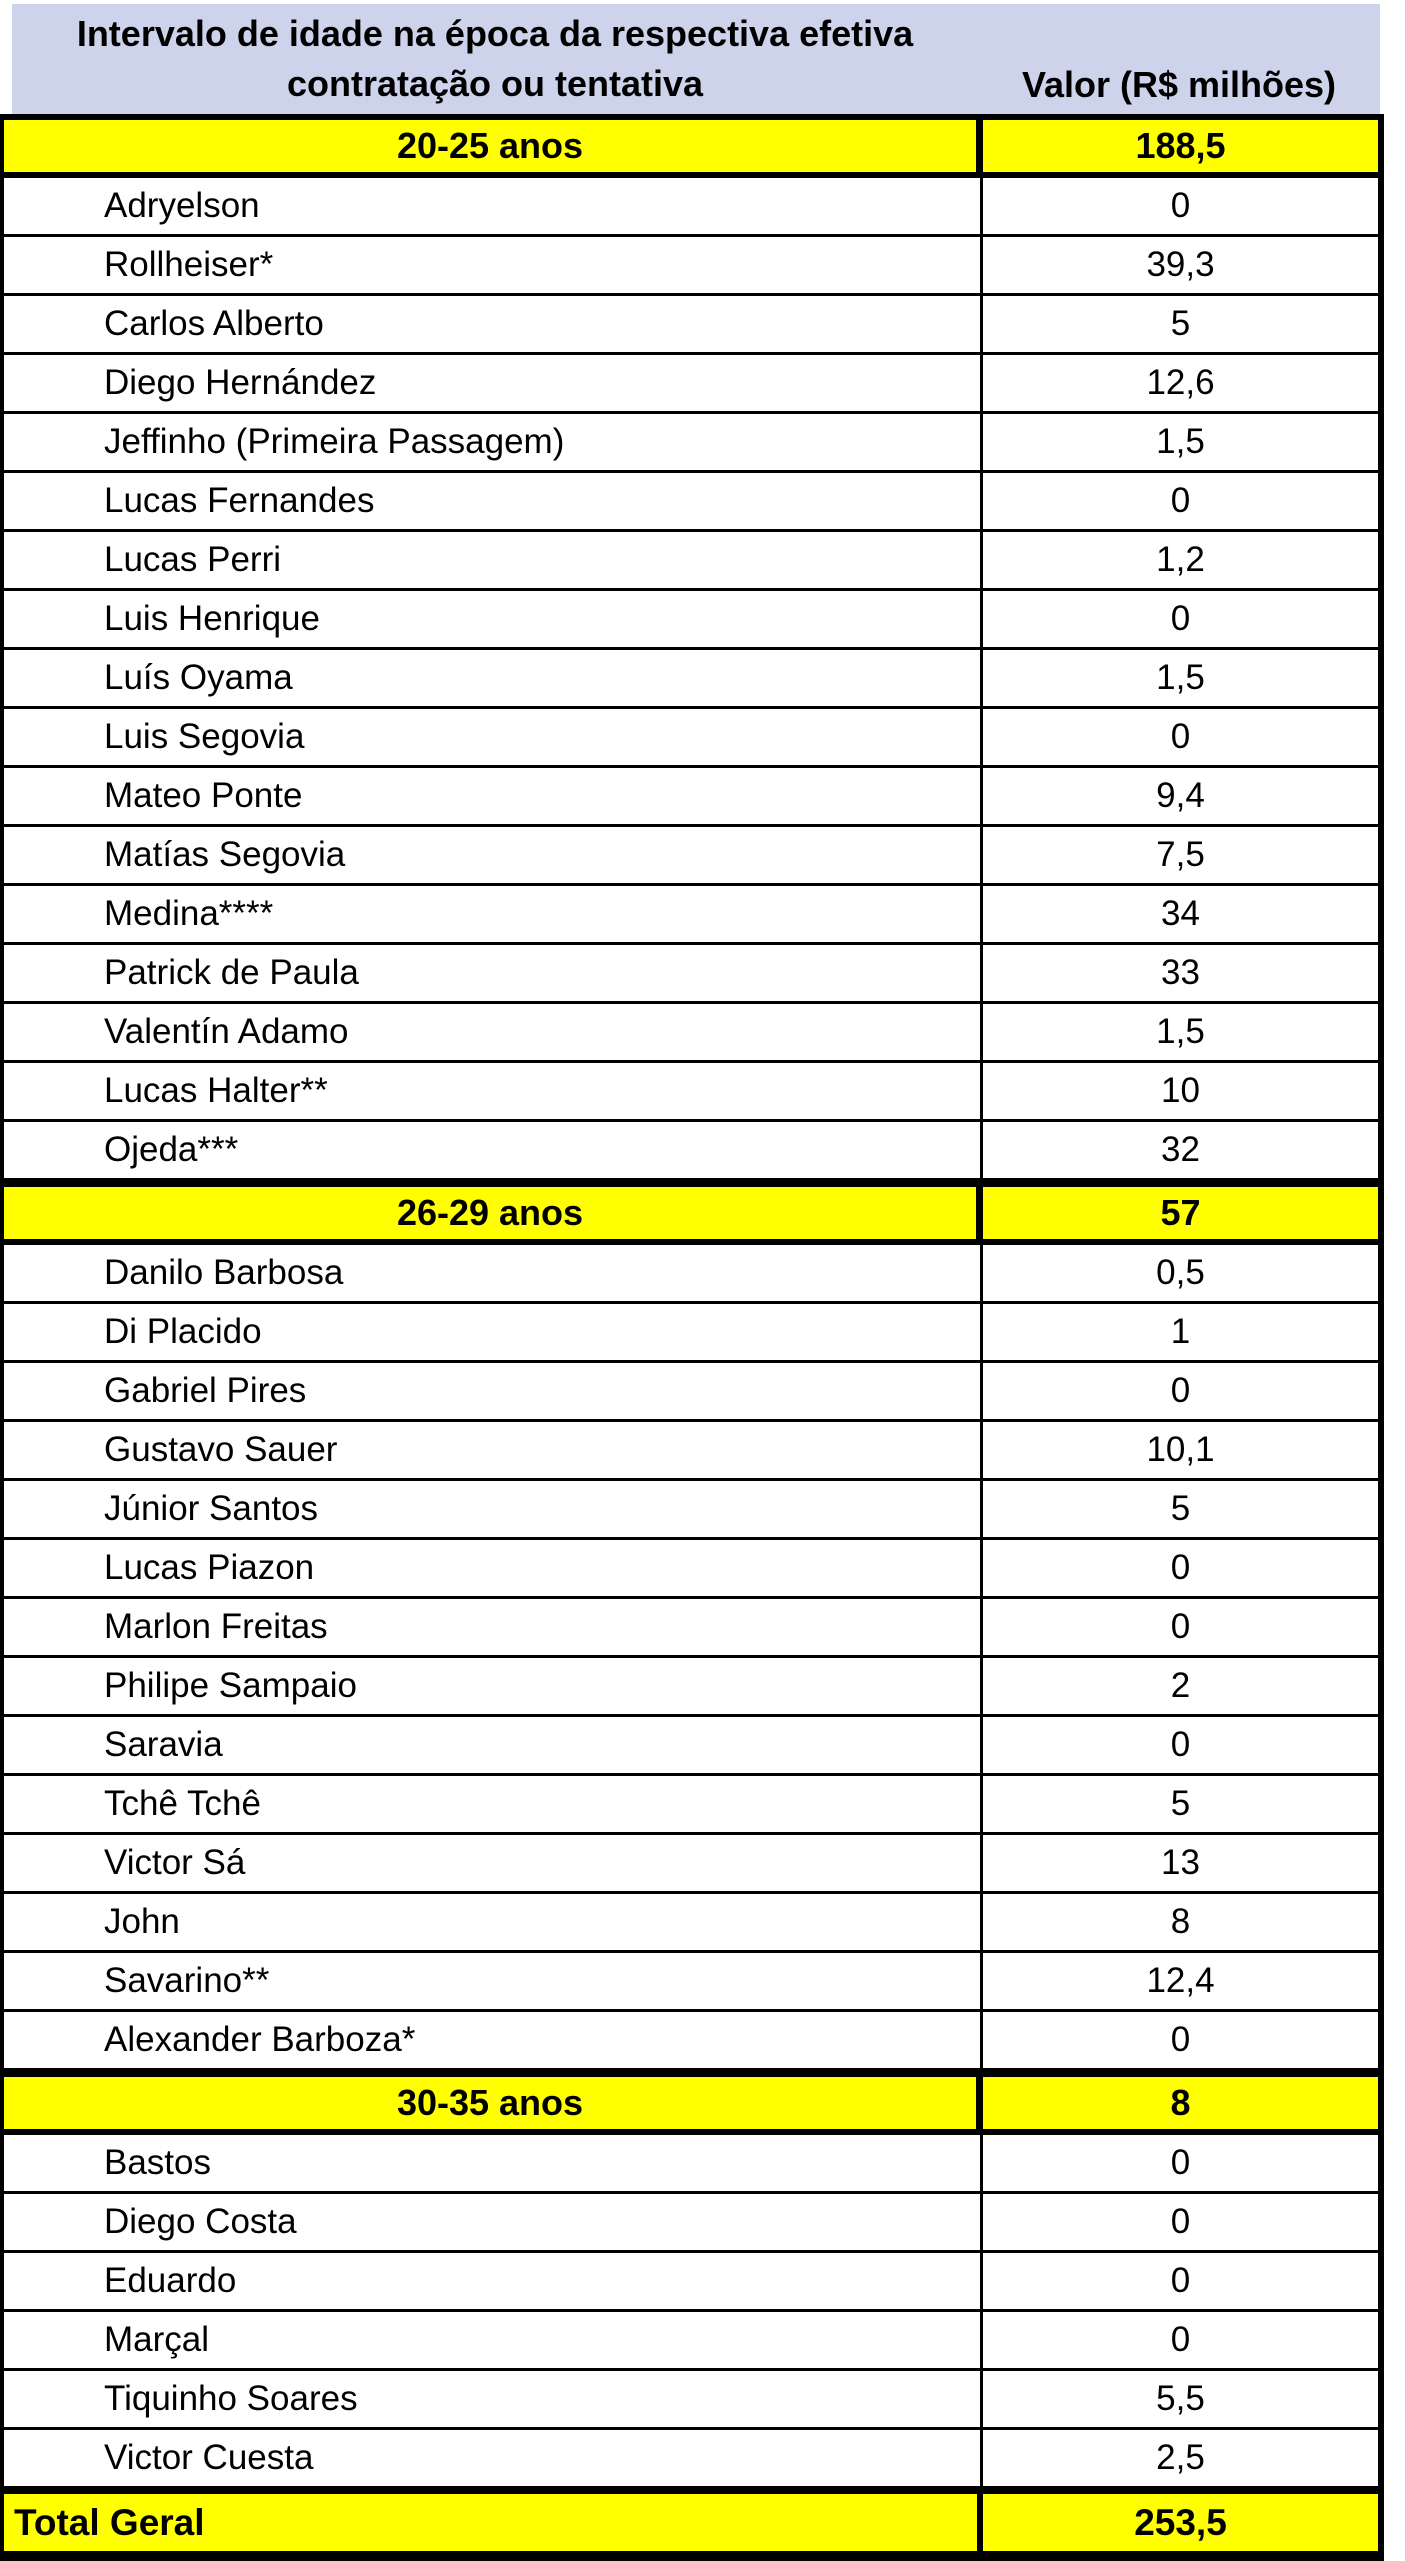 Image resolution: width=1405 pixels, height=2561 pixels. I want to click on row-label: Rollheiser*, so click(493, 265).